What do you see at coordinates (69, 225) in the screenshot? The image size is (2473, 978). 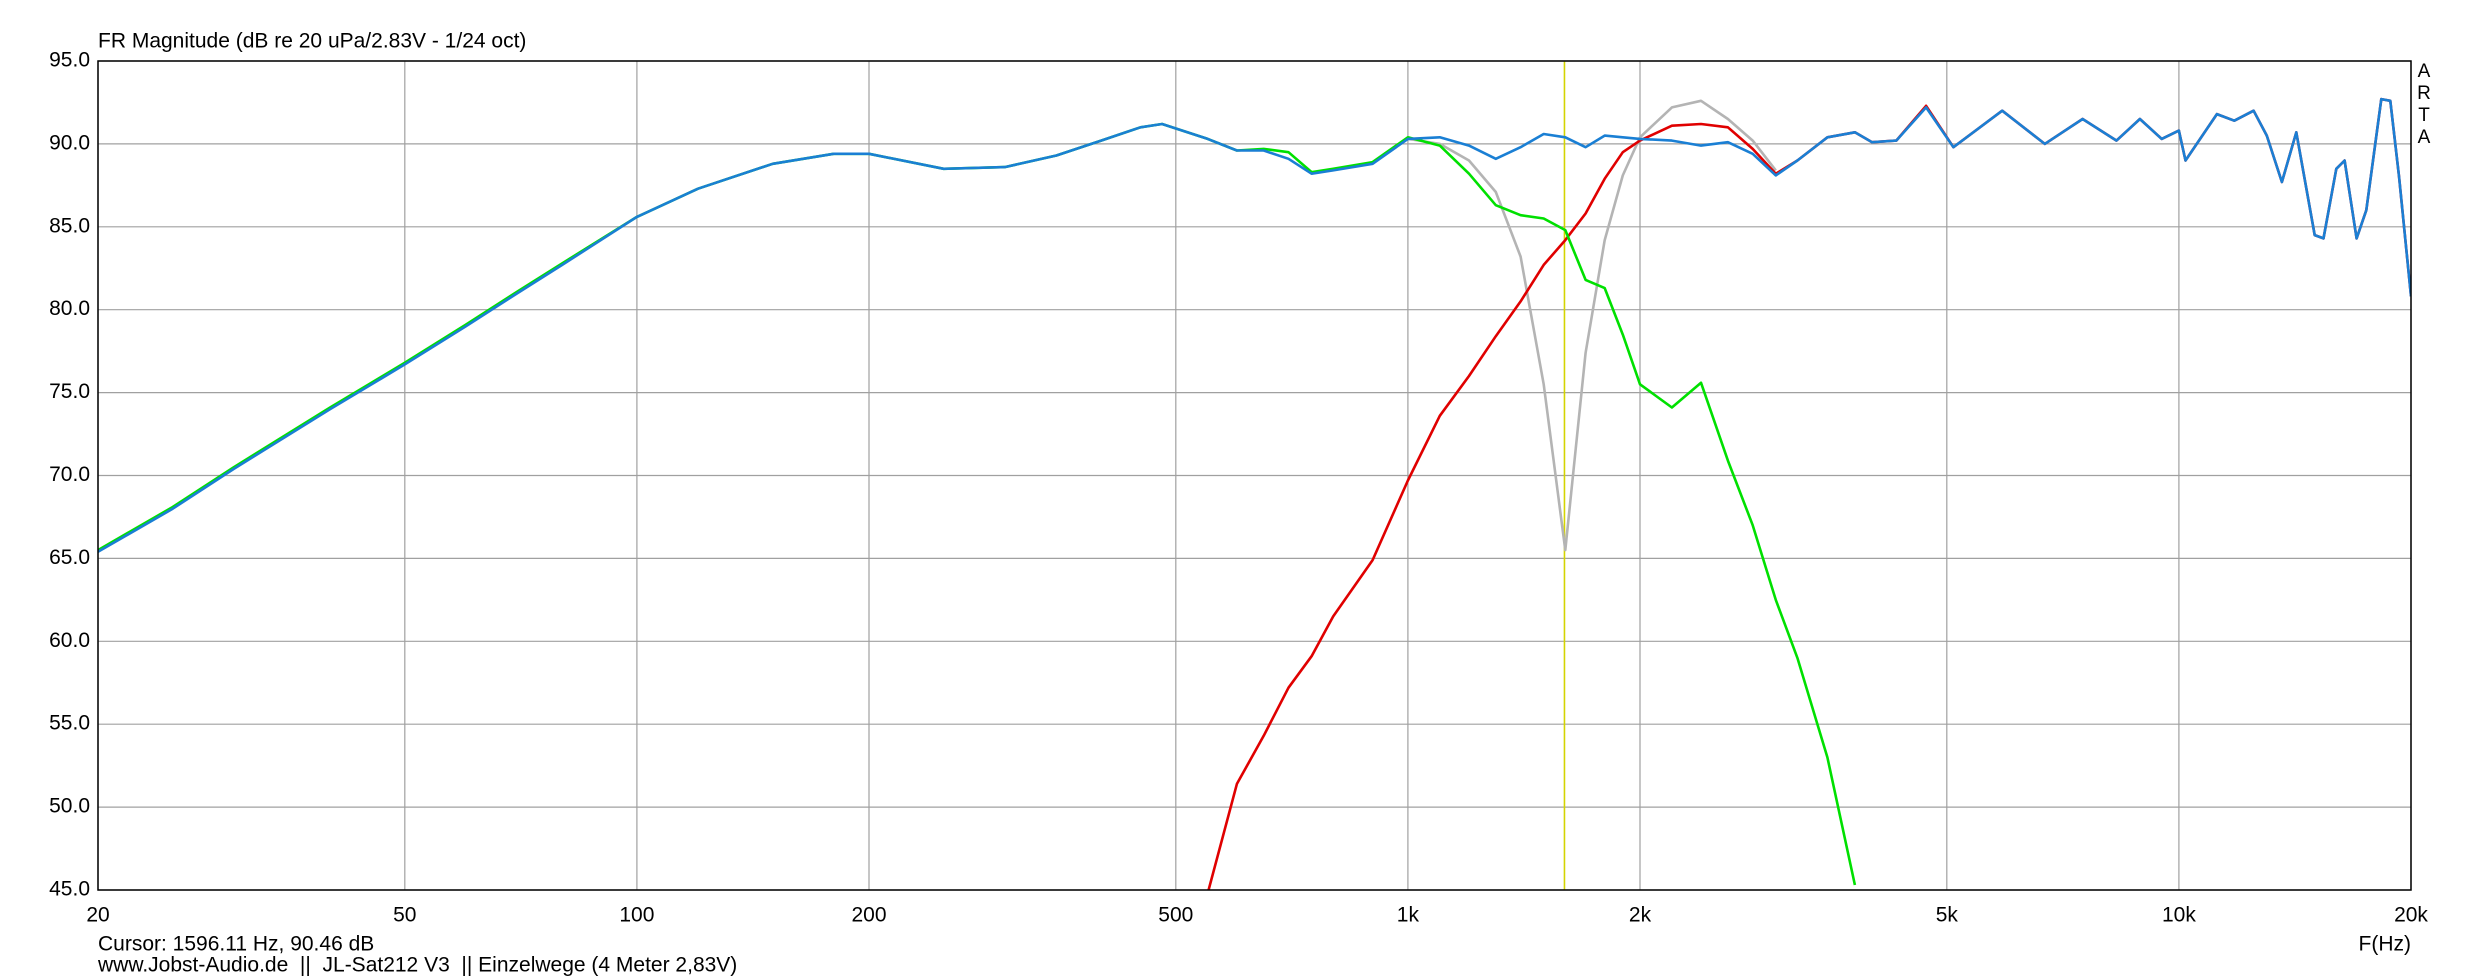 I see `y-tick-label: 85.0` at bounding box center [69, 225].